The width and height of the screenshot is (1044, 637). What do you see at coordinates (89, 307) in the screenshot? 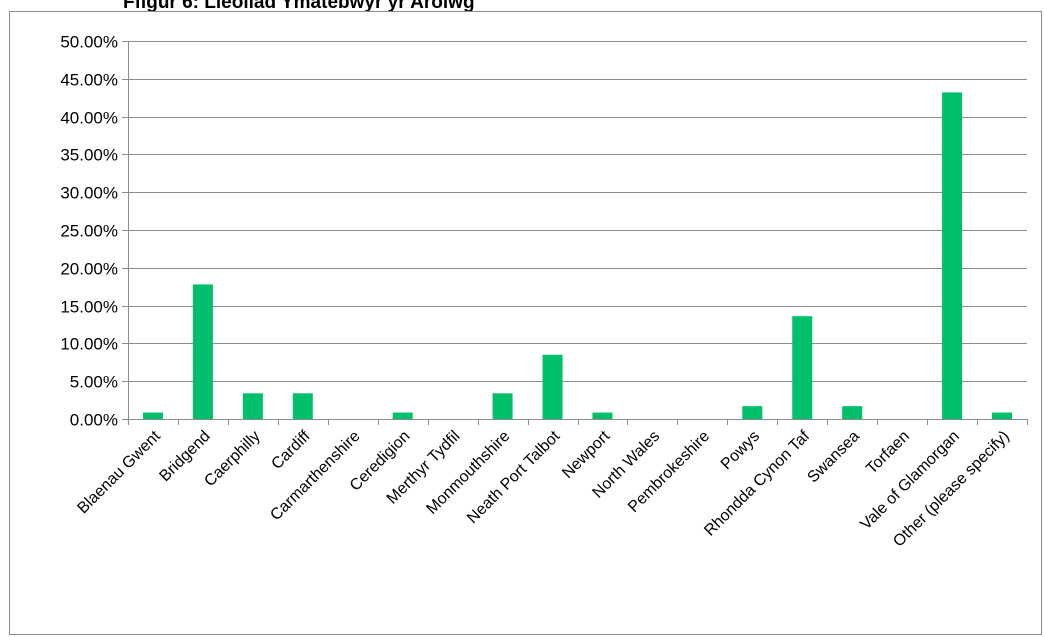
I see `y-tick-label: 15.00%` at bounding box center [89, 307].